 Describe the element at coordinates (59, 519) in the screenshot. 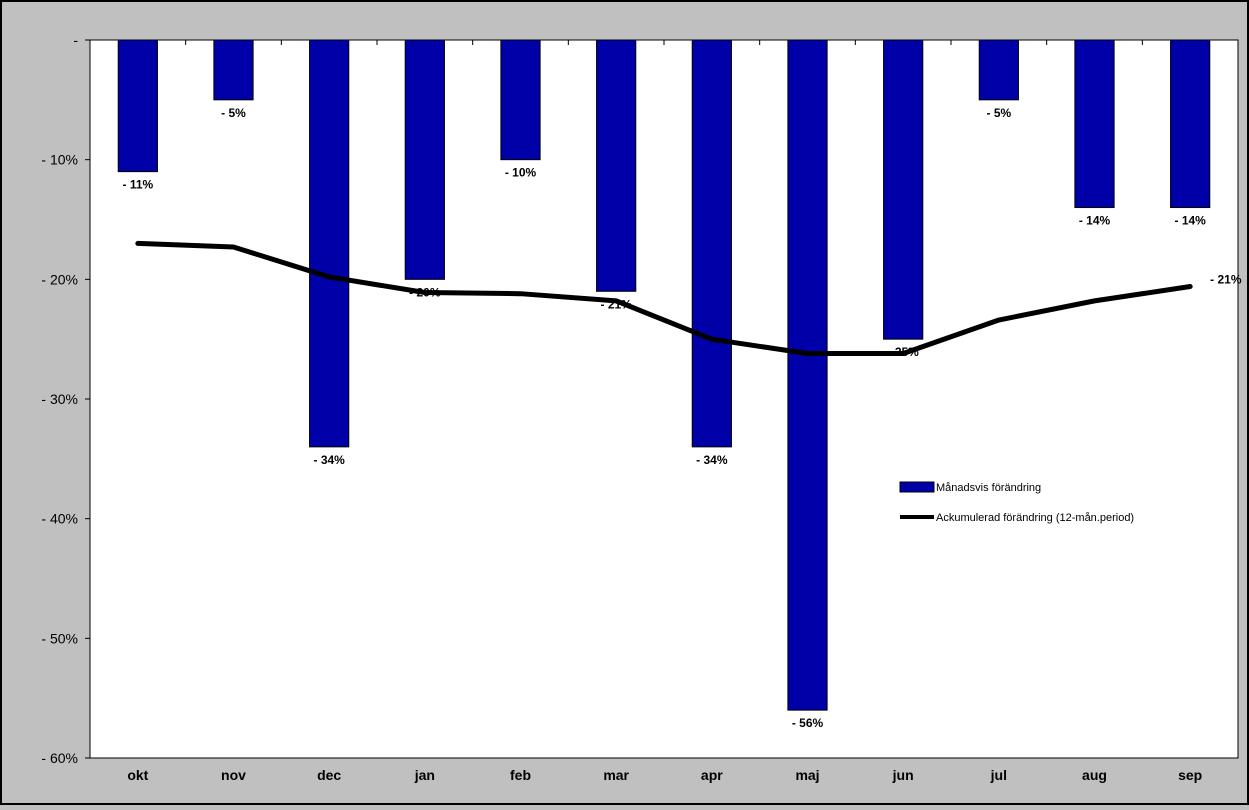

I see `y-tick-label: - 40%` at that location.